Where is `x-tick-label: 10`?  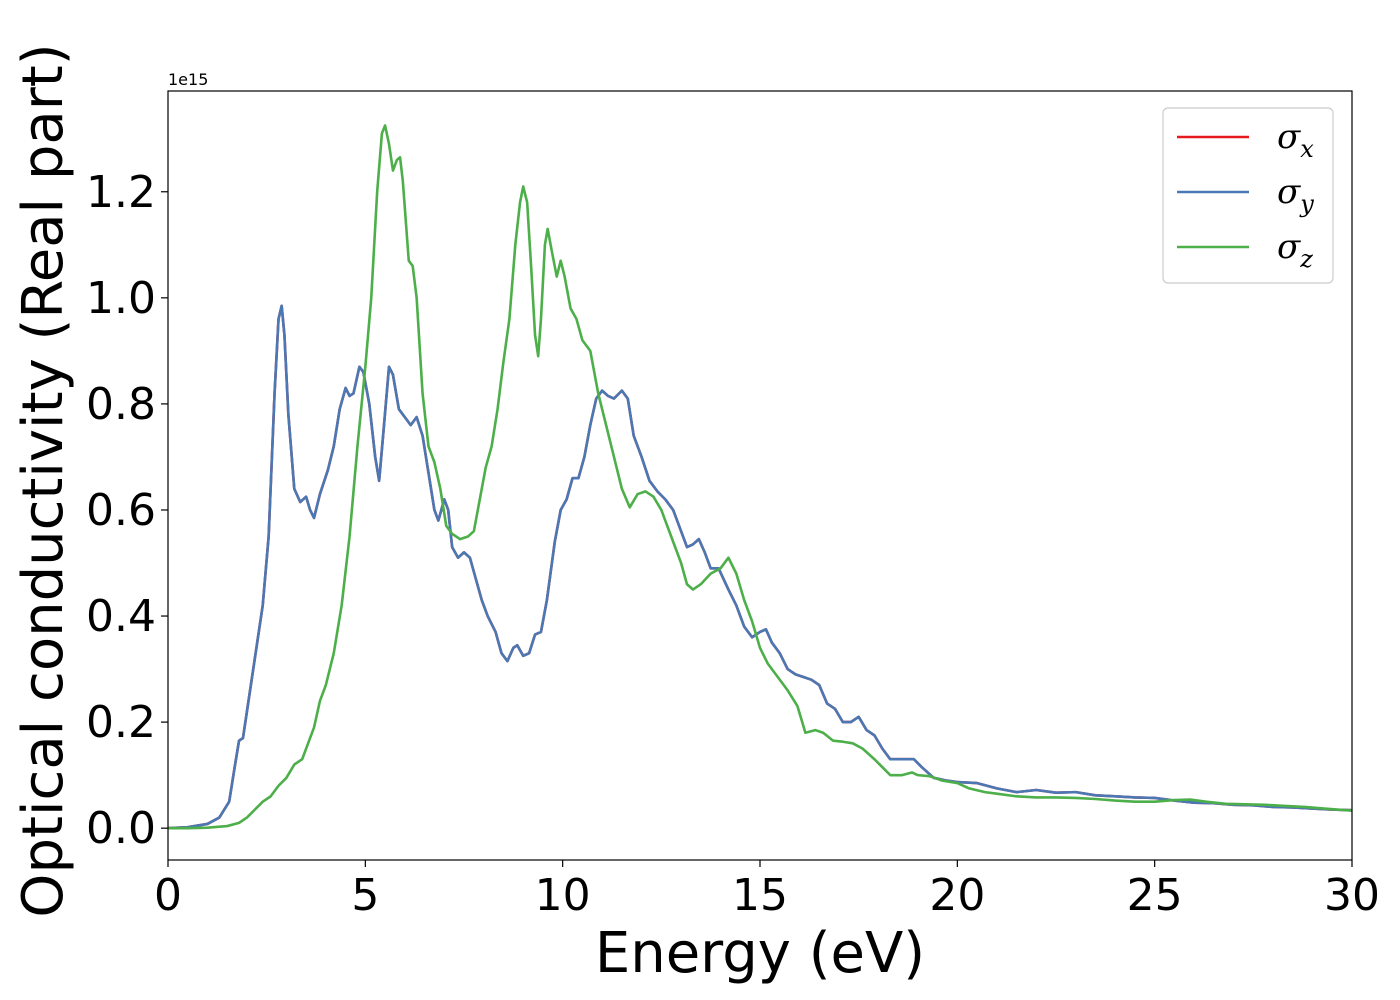 x-tick-label: 10 is located at coordinates (563, 895).